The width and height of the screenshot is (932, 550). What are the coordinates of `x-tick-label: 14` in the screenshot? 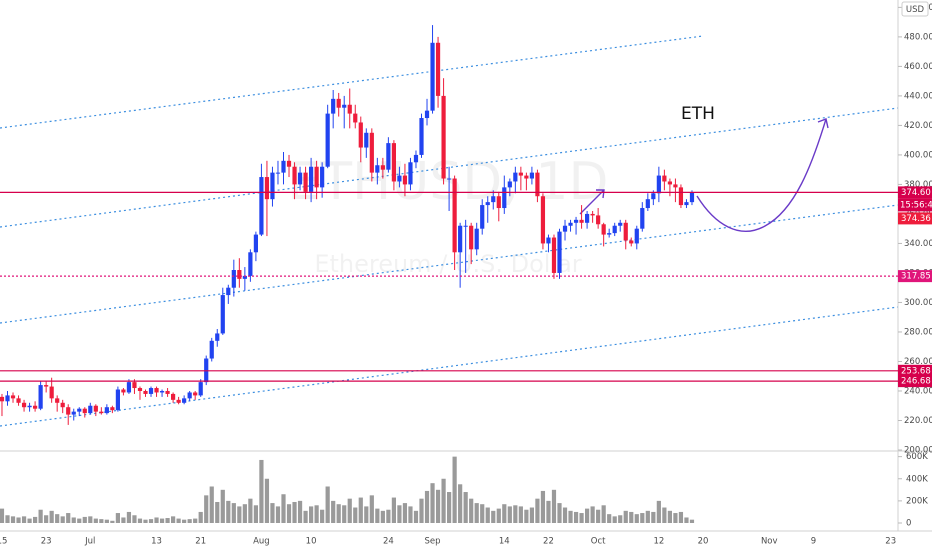 It's located at (504, 542).